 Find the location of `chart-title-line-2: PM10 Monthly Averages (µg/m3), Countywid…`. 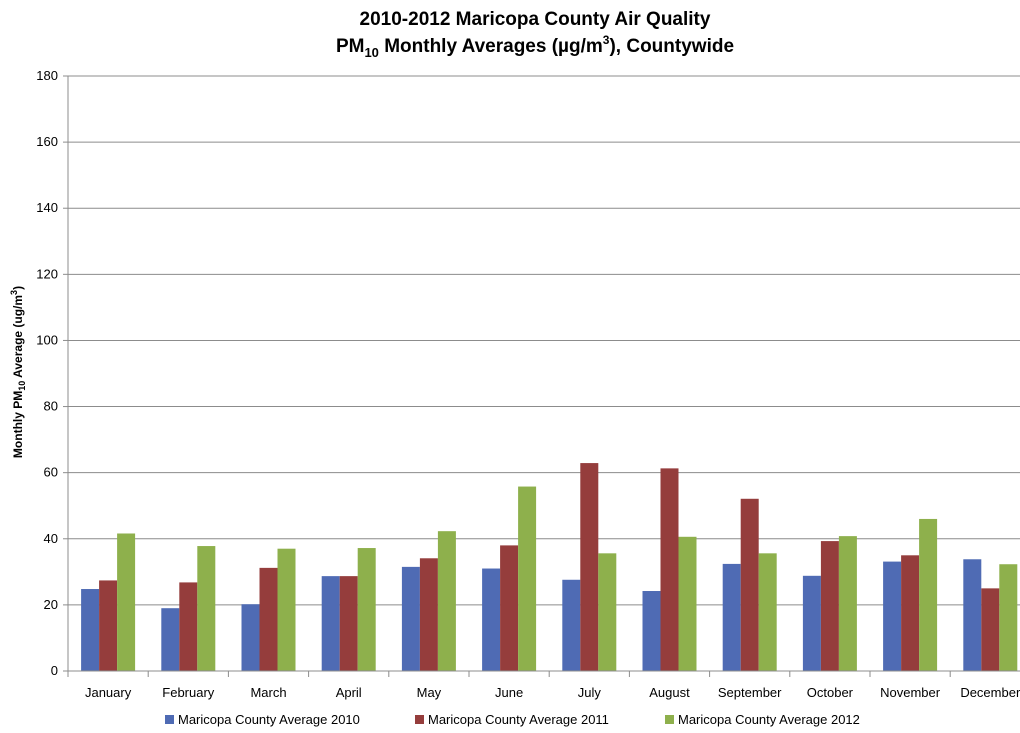

chart-title-line-2: PM10 Monthly Averages (µg/m3), Countywid… is located at coordinates (535, 46).